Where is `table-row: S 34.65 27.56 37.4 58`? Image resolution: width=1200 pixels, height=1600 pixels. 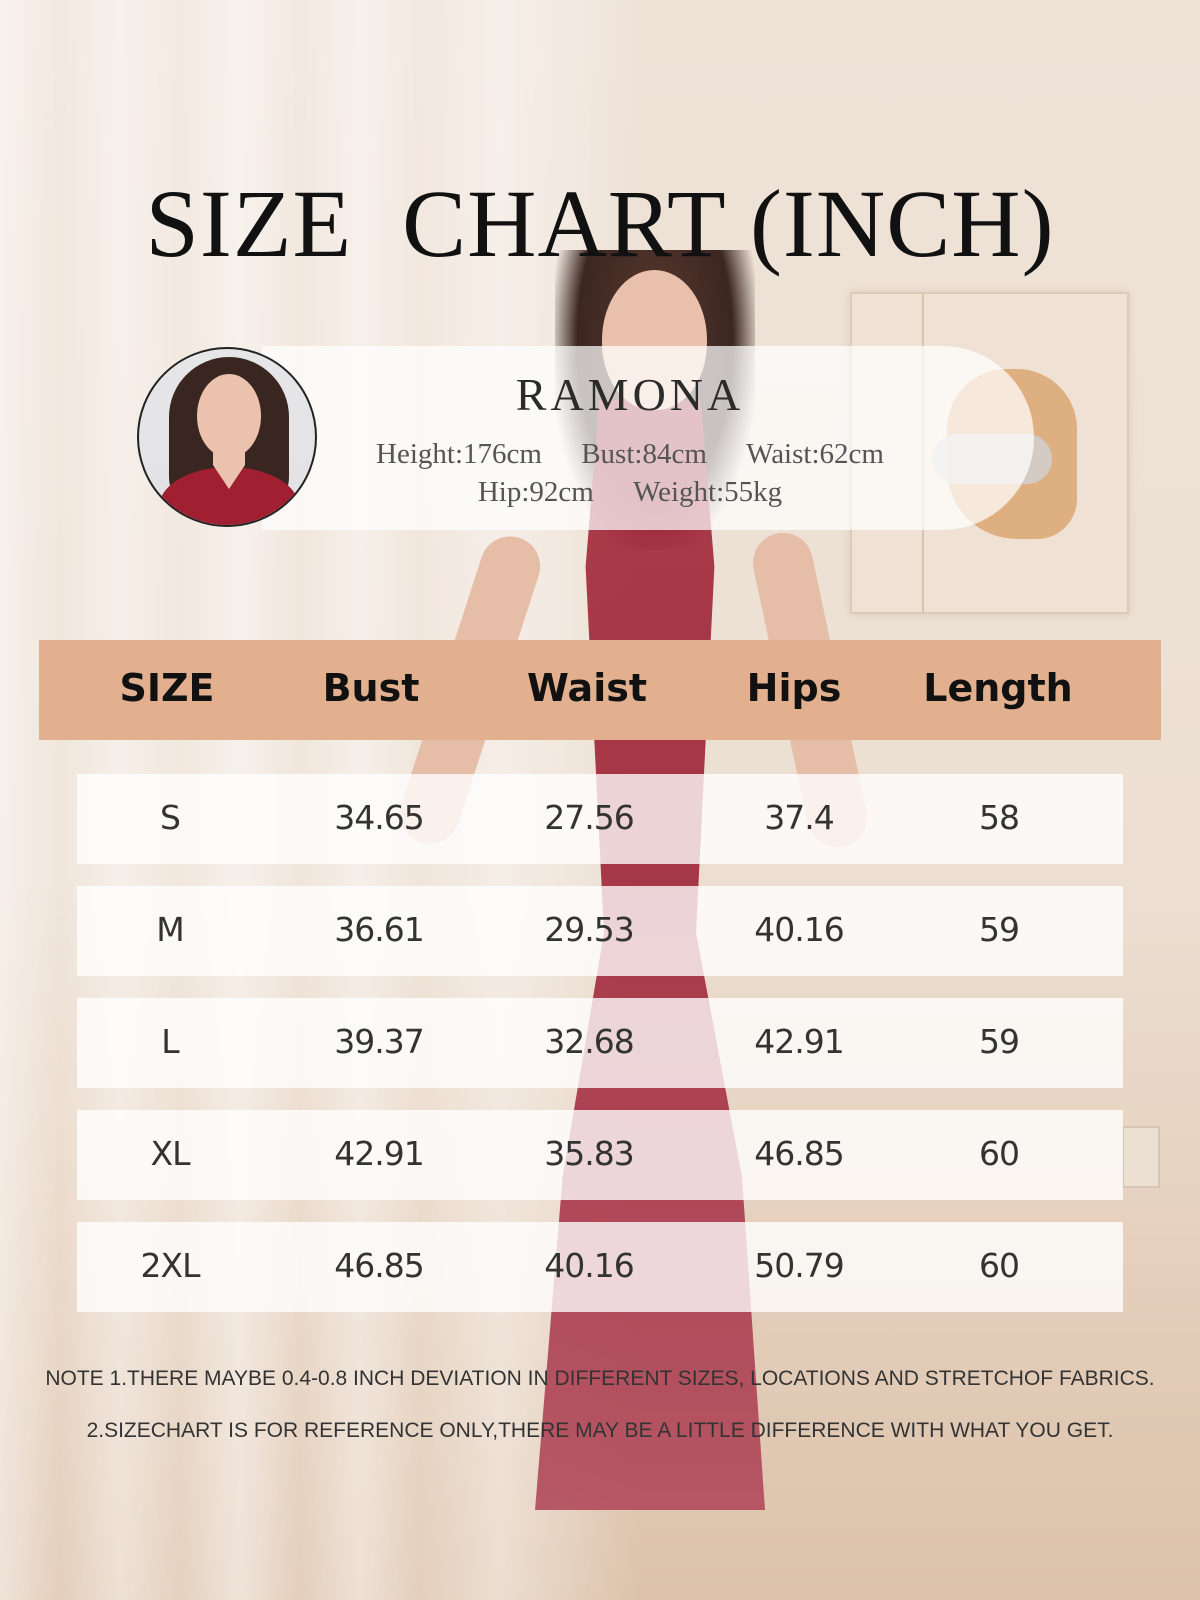 table-row: S 34.65 27.56 37.4 58 is located at coordinates (600, 819).